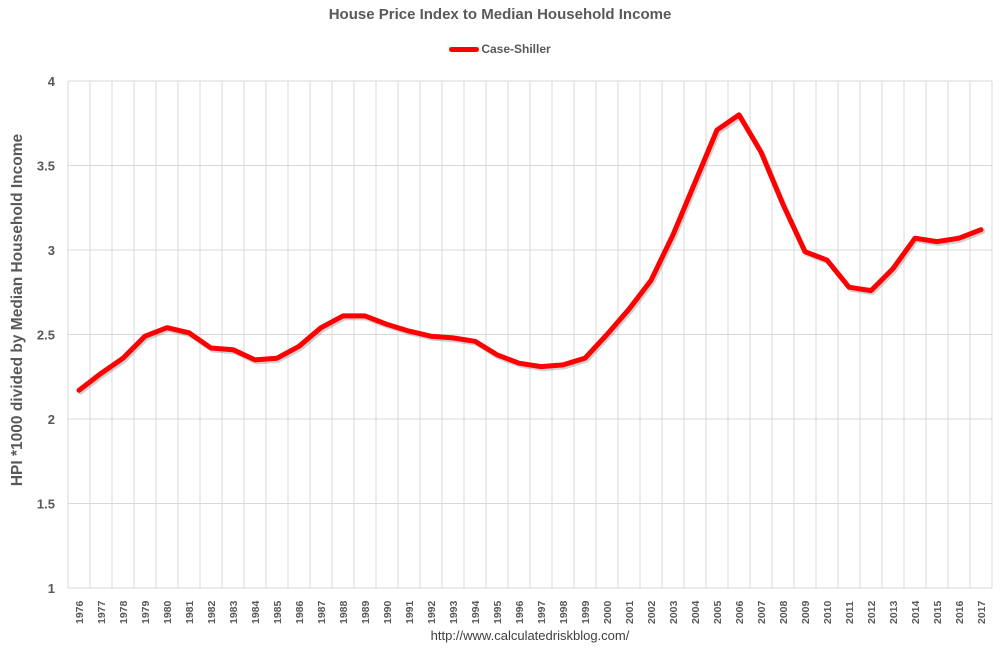  Describe the element at coordinates (432, 612) in the screenshot. I see `x-tick-label: 1992` at that location.